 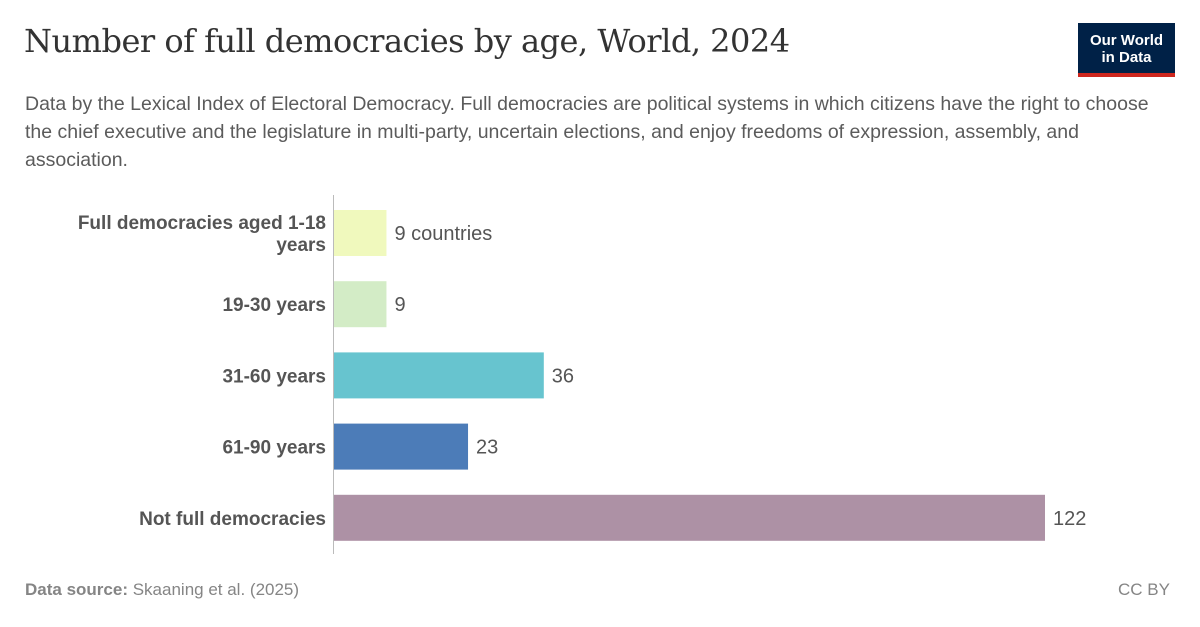 What do you see at coordinates (1069, 519) in the screenshot?
I see `value-label: 122` at bounding box center [1069, 519].